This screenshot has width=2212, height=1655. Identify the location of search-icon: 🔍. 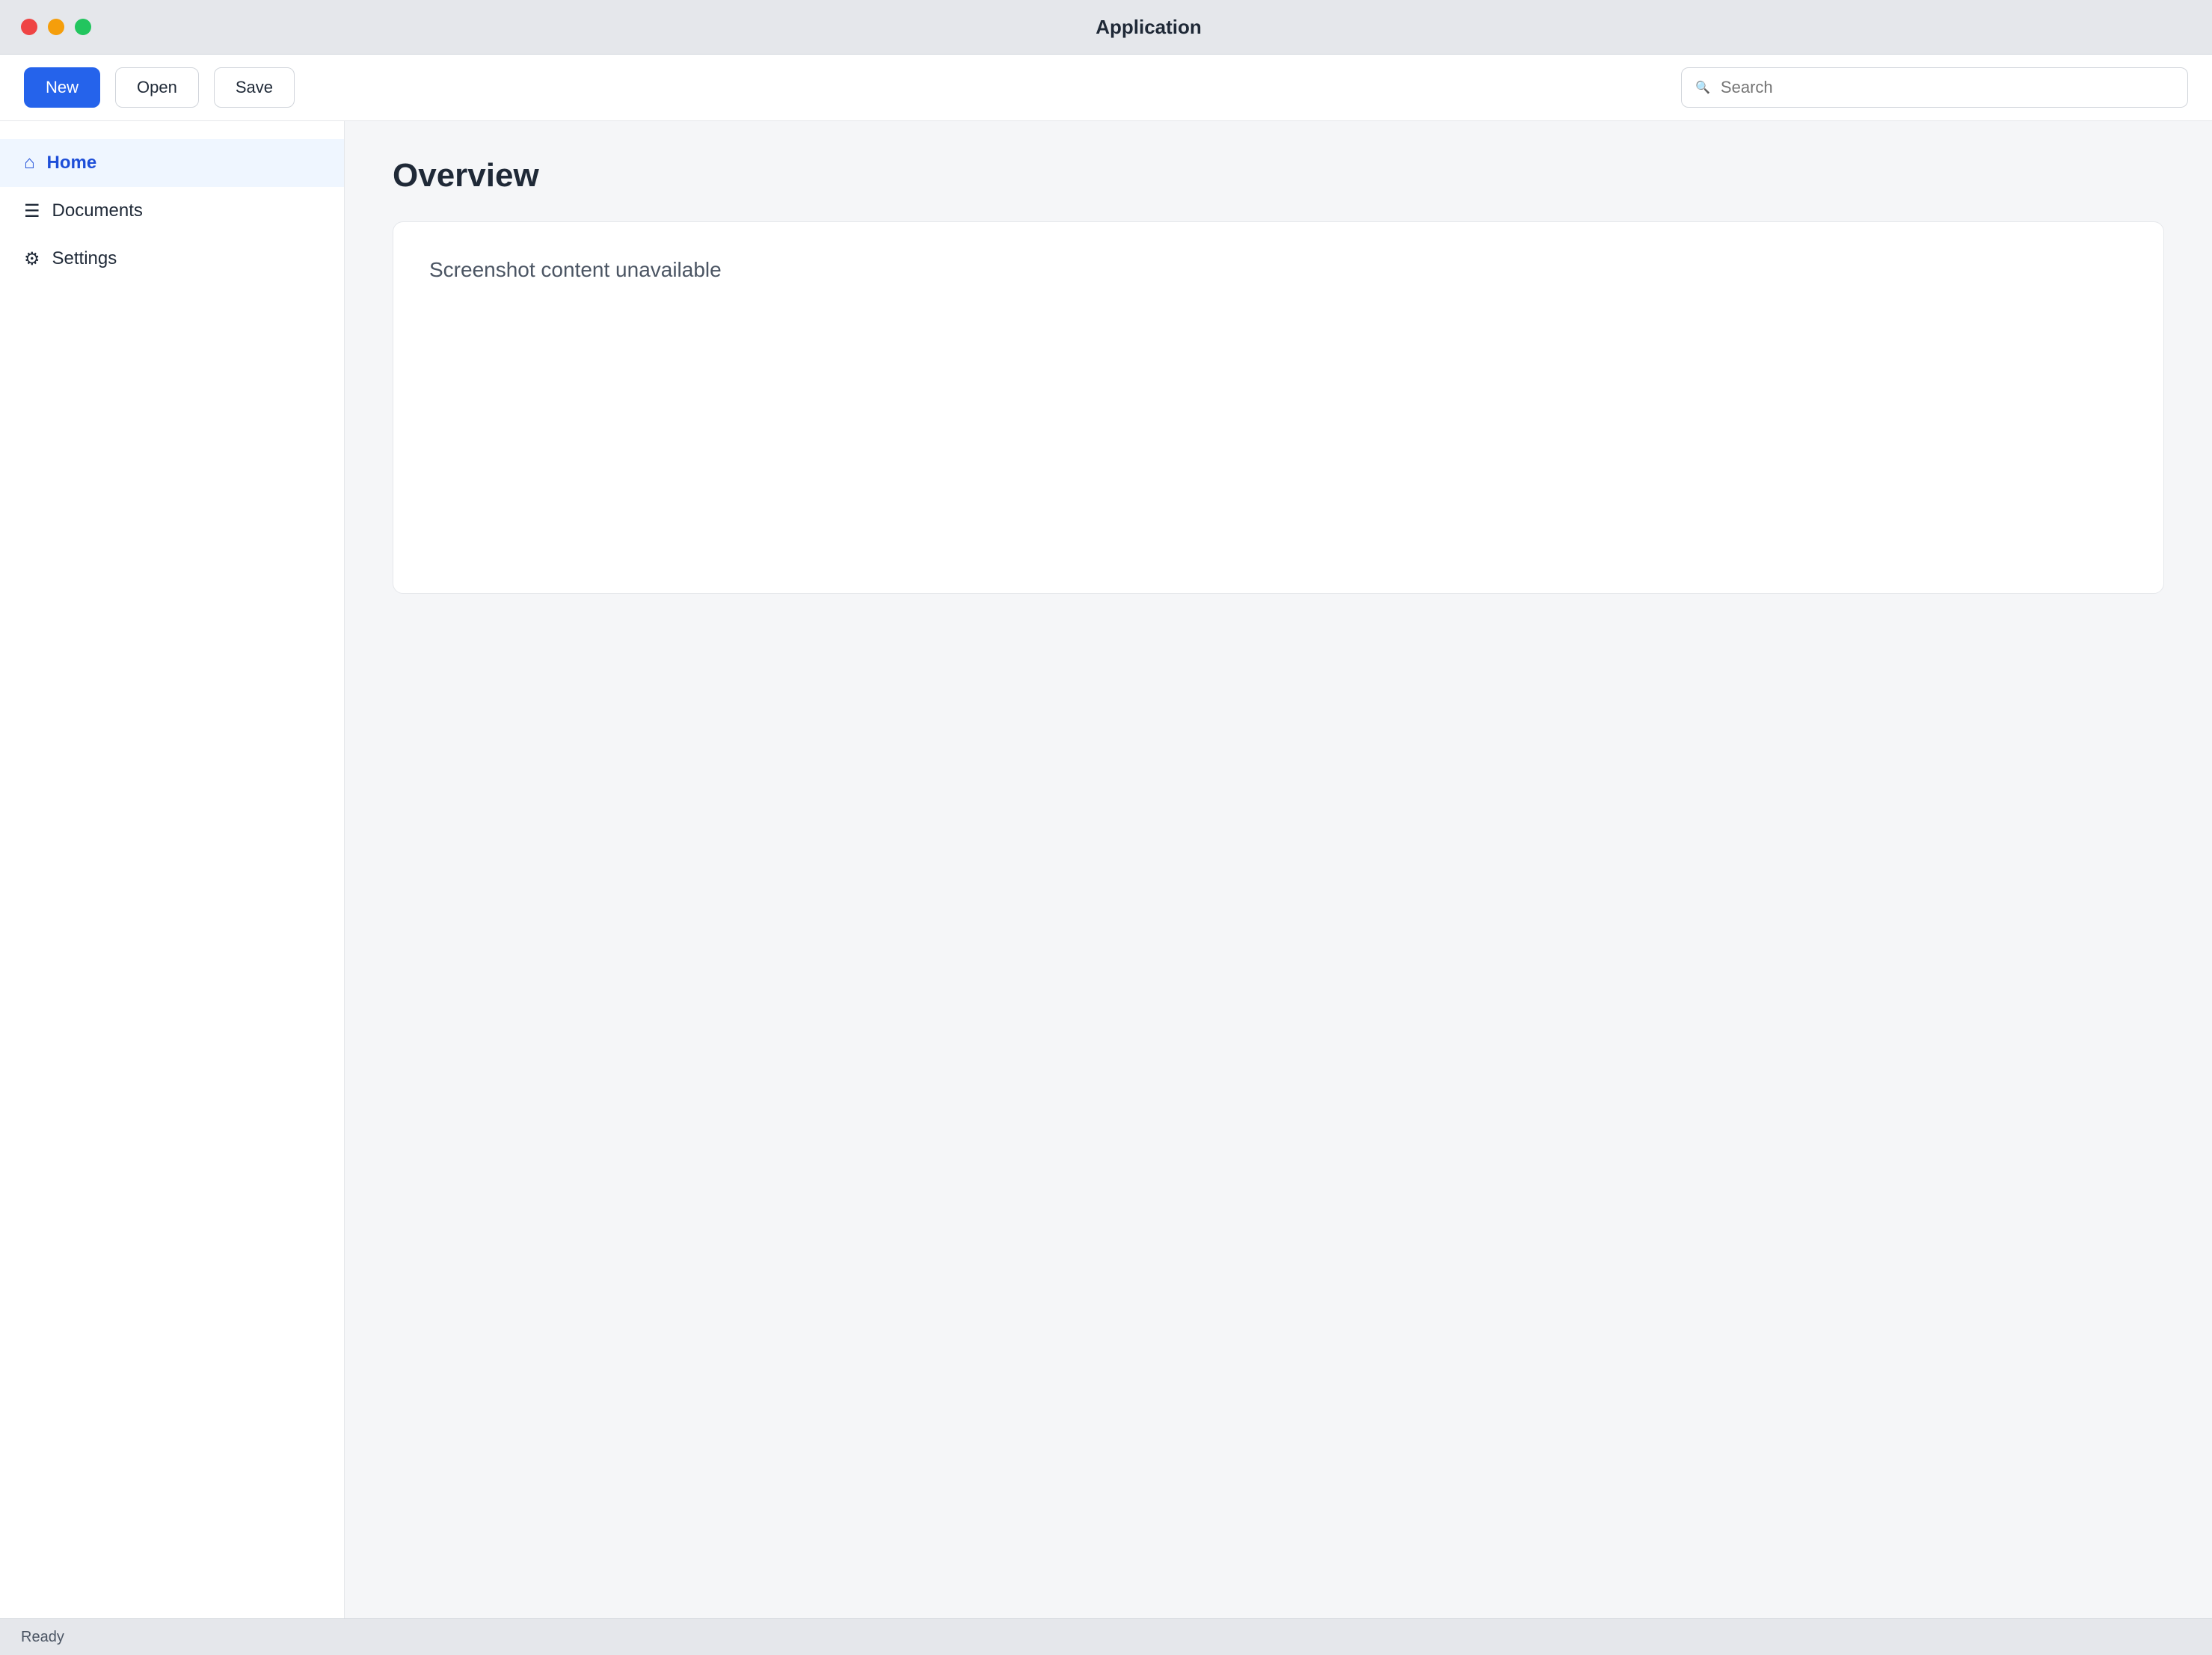
(1702, 88).